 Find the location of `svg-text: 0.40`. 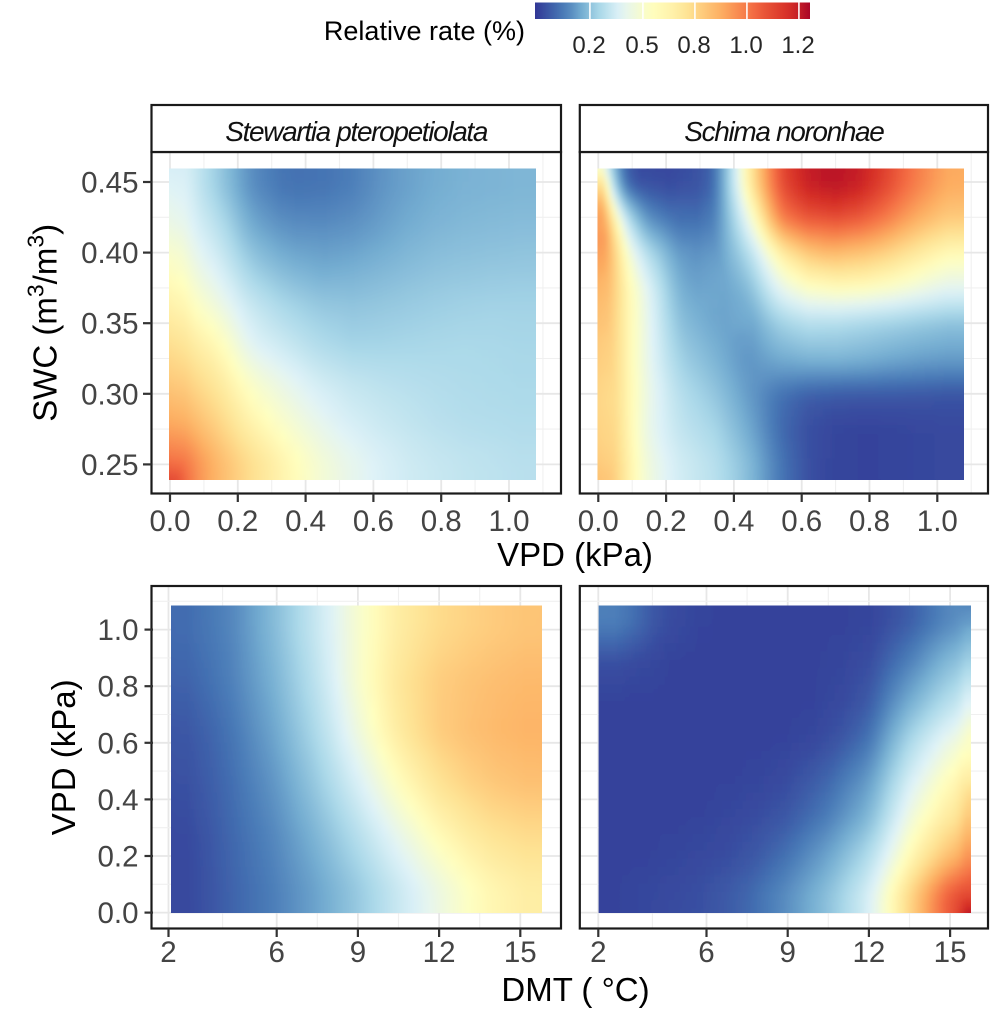

svg-text: 0.40 is located at coordinates (109, 253).